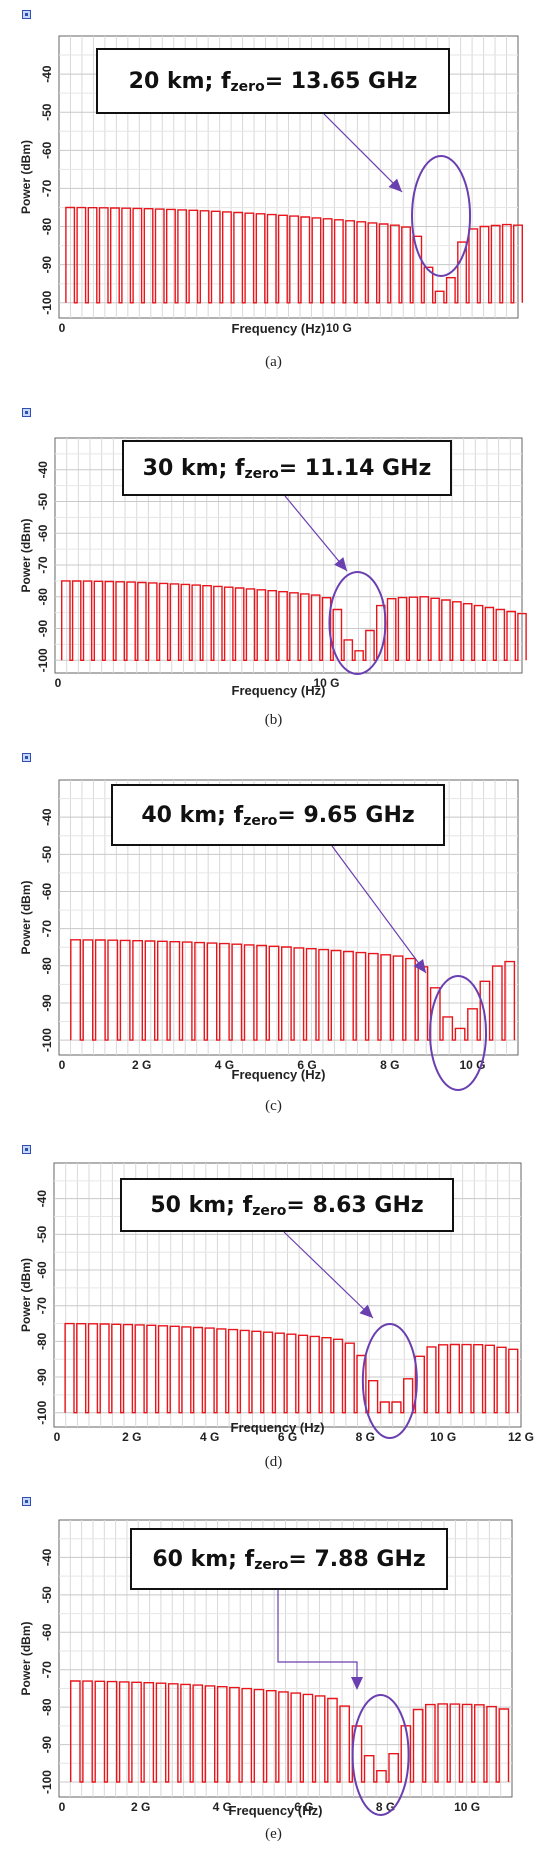 This screenshot has width=547, height=1876. I want to click on annotation-prefix: 40 km; f, so click(192, 815).